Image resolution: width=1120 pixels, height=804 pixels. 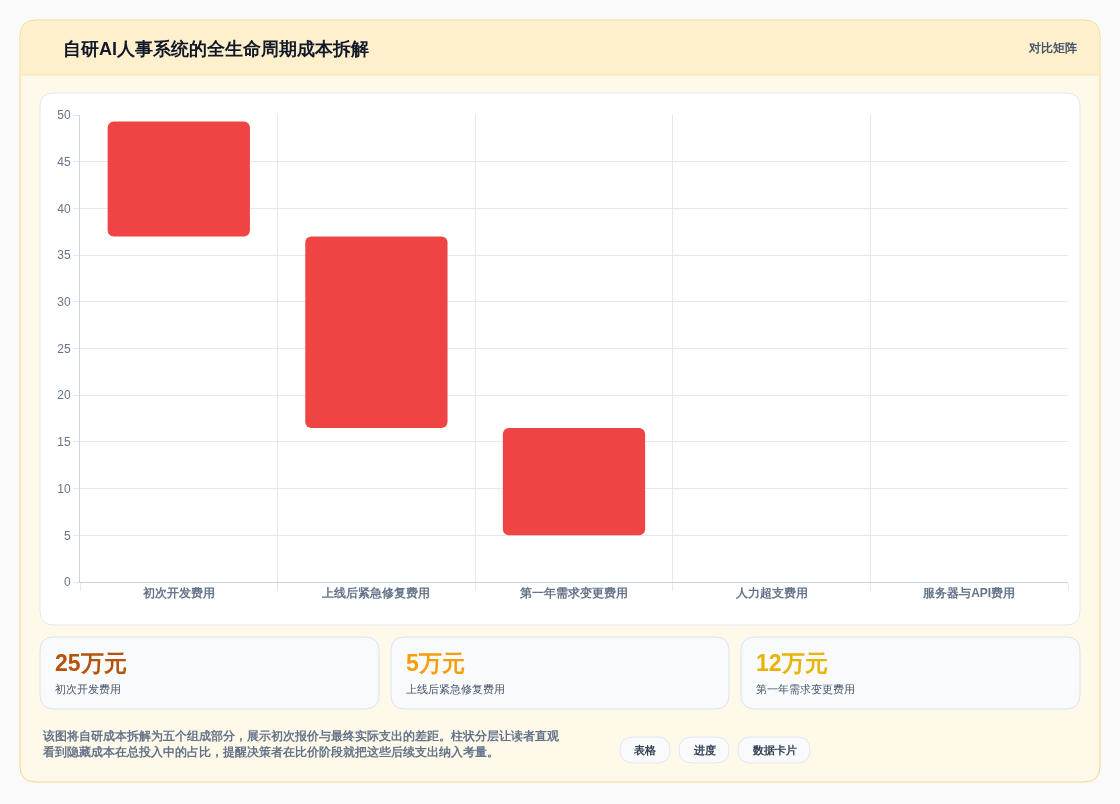 What do you see at coordinates (64, 255) in the screenshot?
I see `y-tick-label: 35` at bounding box center [64, 255].